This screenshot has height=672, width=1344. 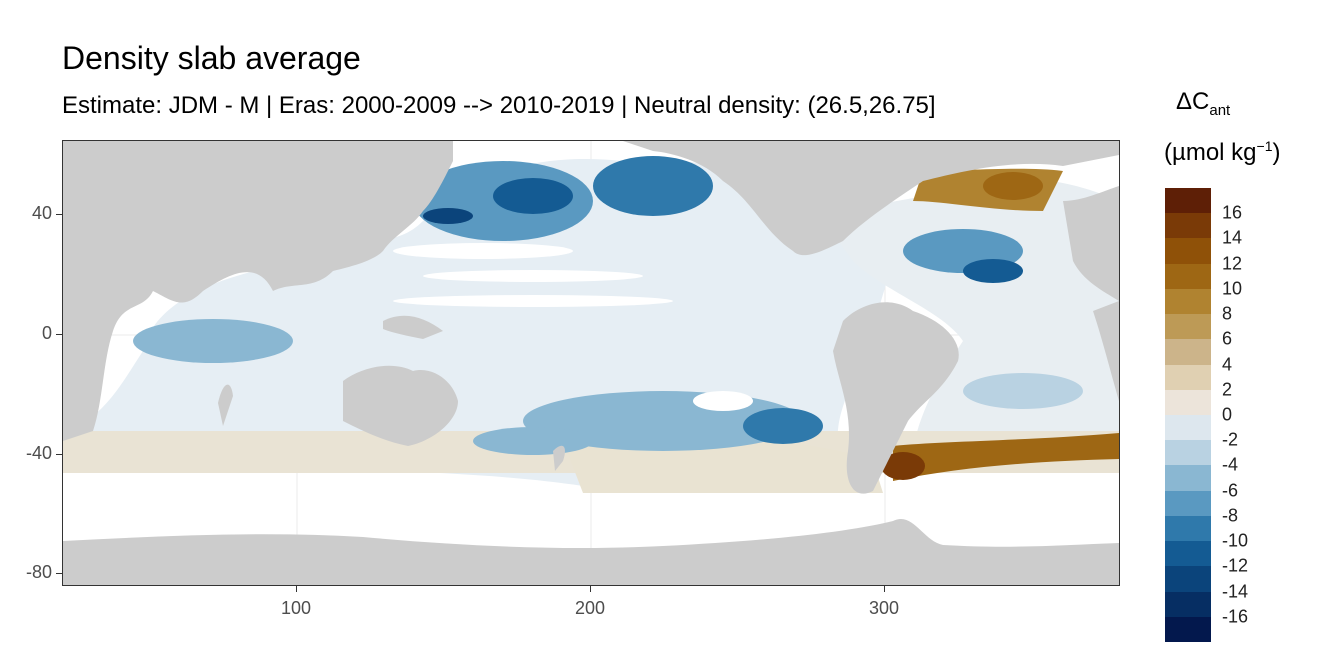 I want to click on y-tick-label: -80, so click(x=38, y=572).